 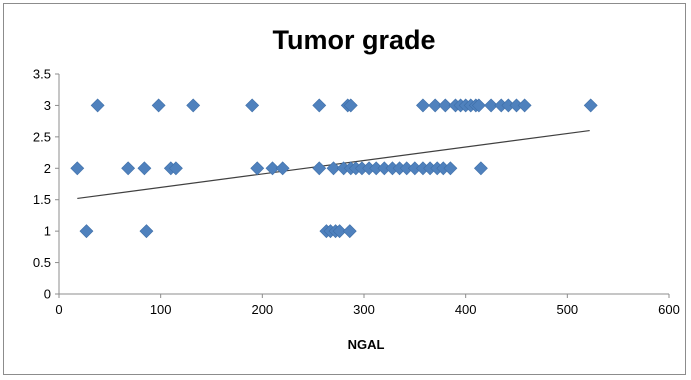 I want to click on x-tick-label: 500, so click(x=567, y=309).